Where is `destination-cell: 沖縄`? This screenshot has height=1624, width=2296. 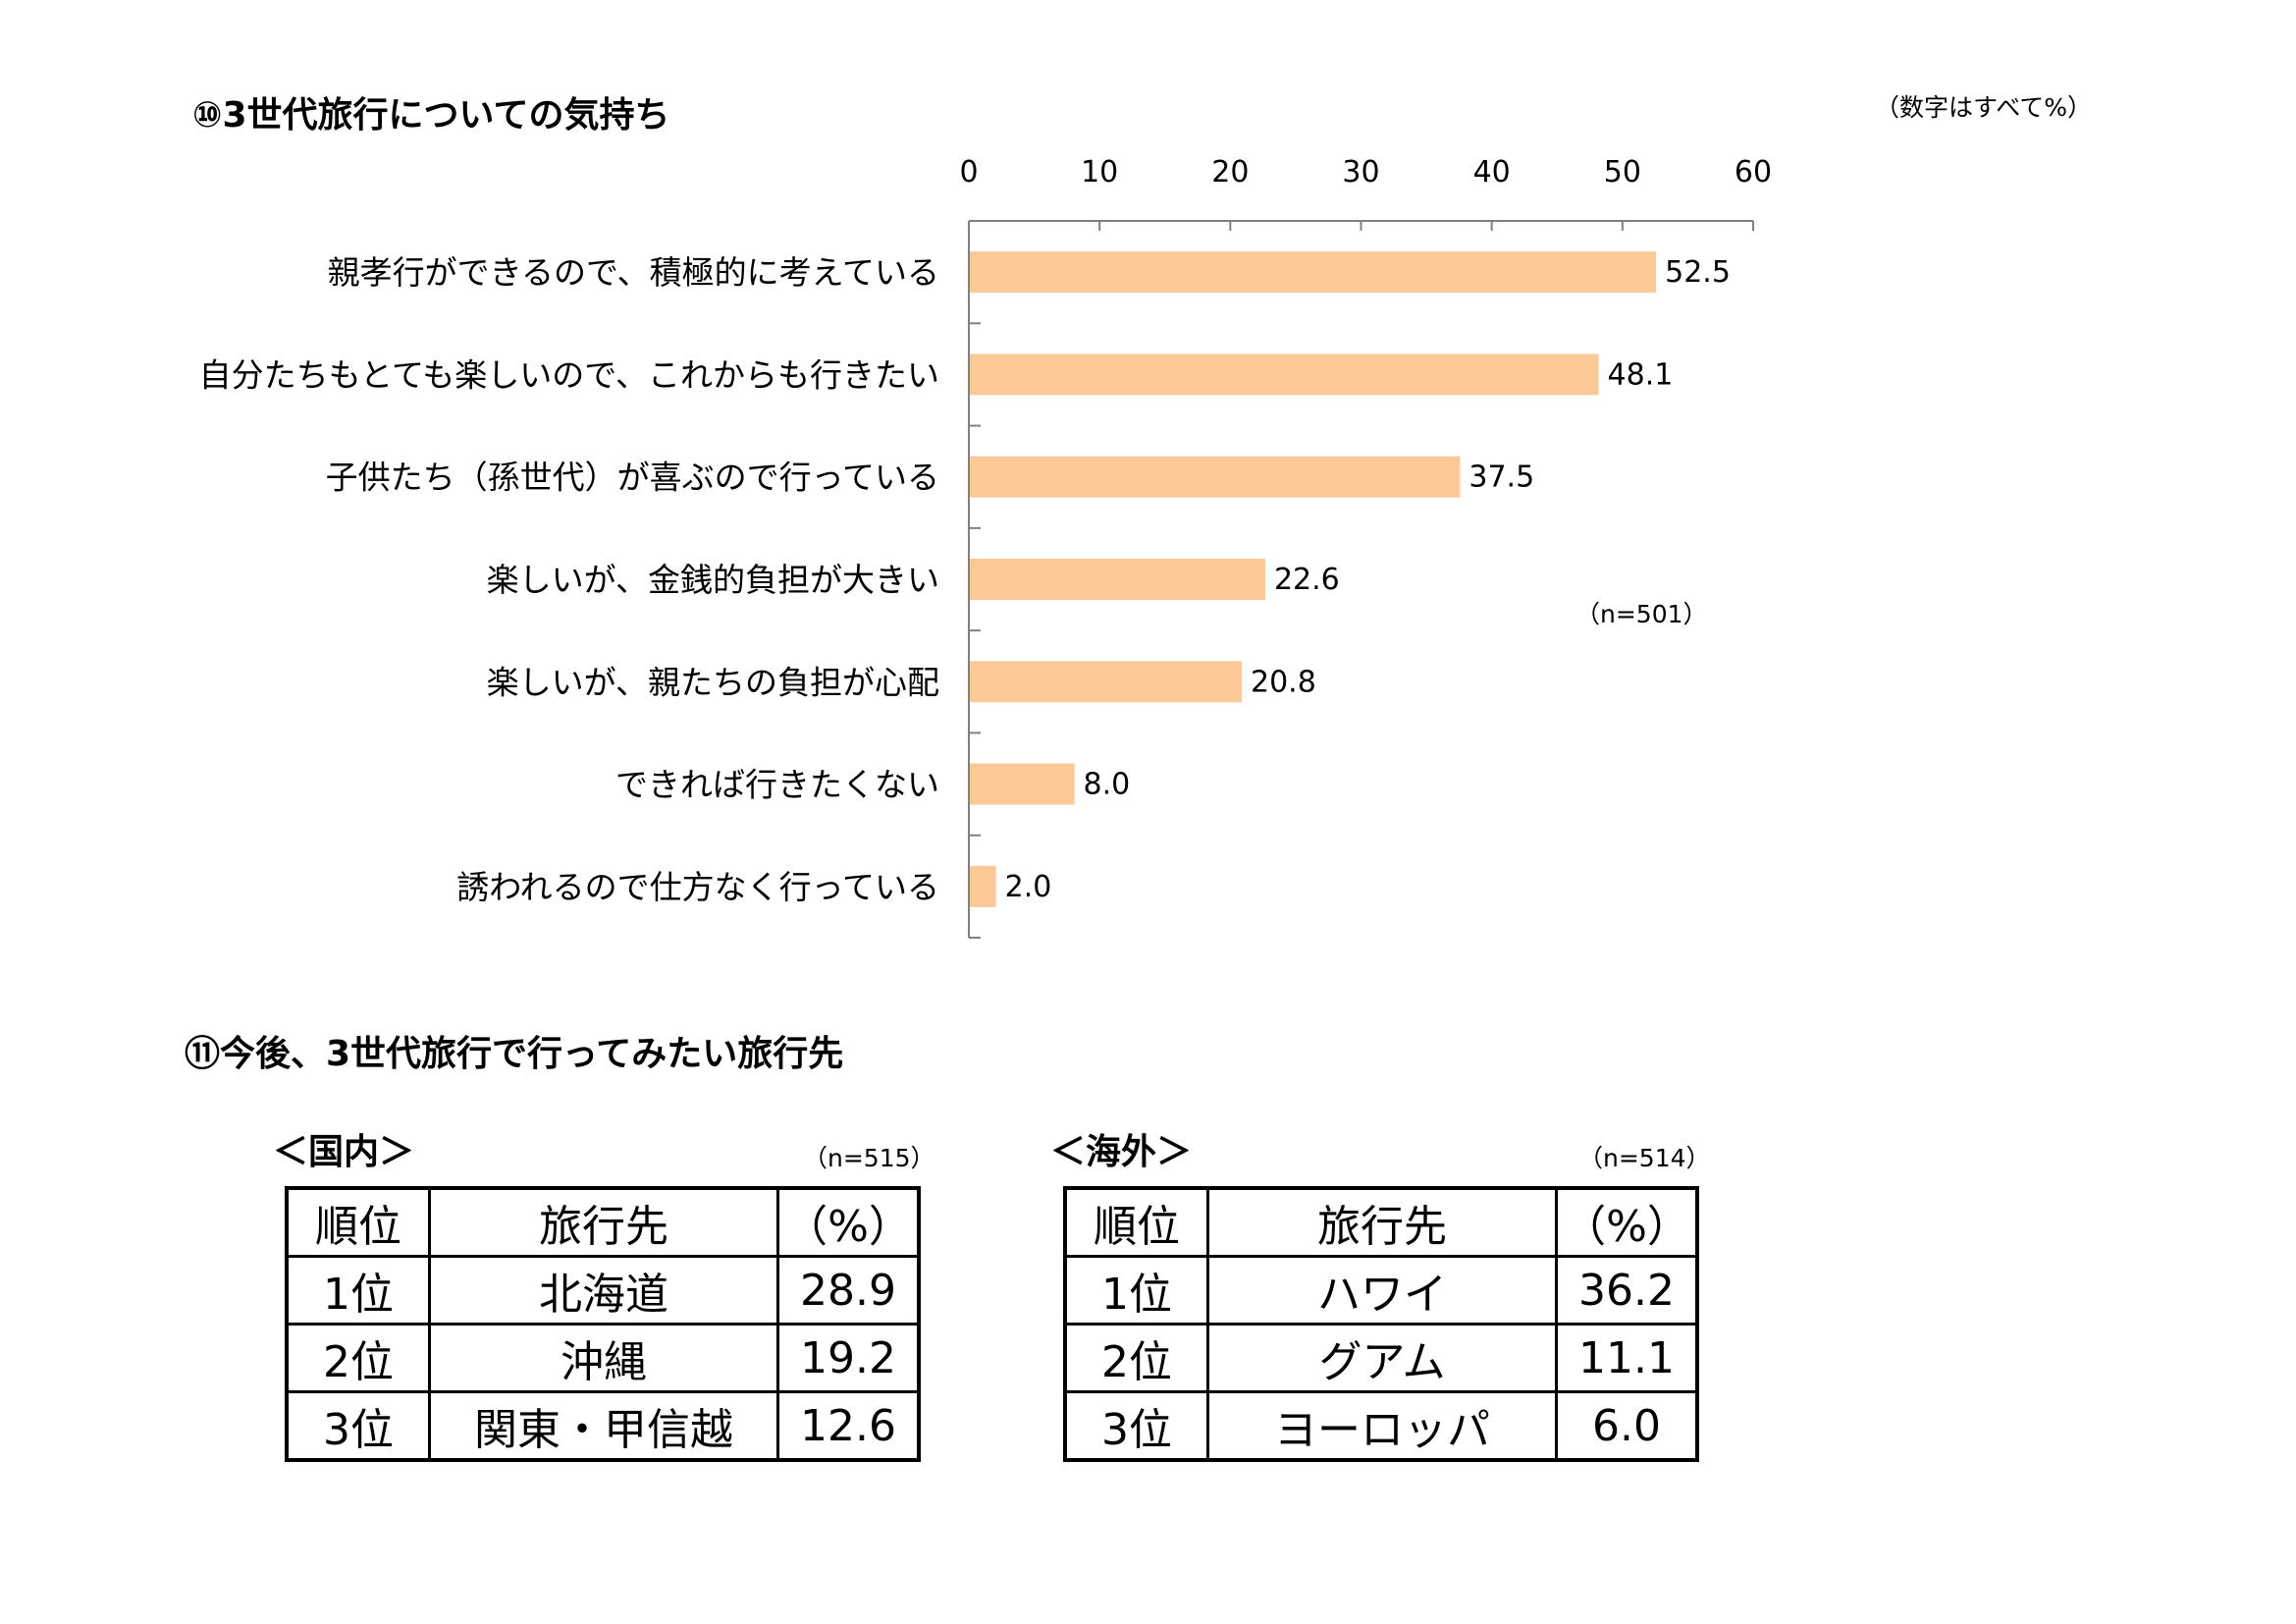
destination-cell: 沖縄 is located at coordinates (603, 1358).